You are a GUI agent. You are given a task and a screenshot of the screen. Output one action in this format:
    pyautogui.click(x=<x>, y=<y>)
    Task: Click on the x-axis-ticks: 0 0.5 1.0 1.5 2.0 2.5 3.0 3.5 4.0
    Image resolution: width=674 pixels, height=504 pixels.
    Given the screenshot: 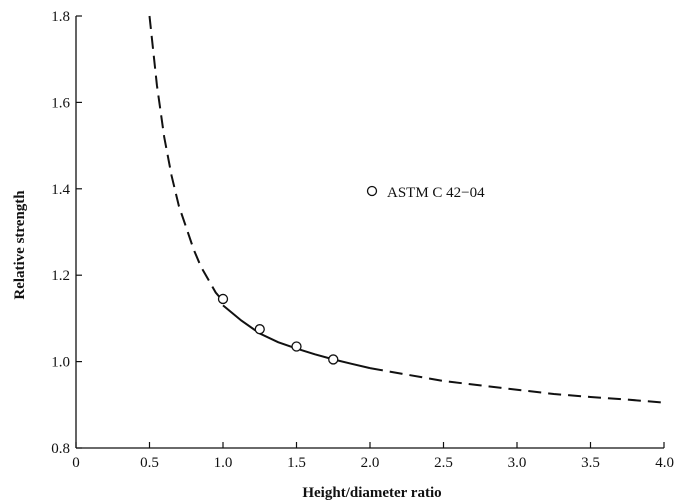 What is the action you would take?
    pyautogui.click(x=373, y=456)
    